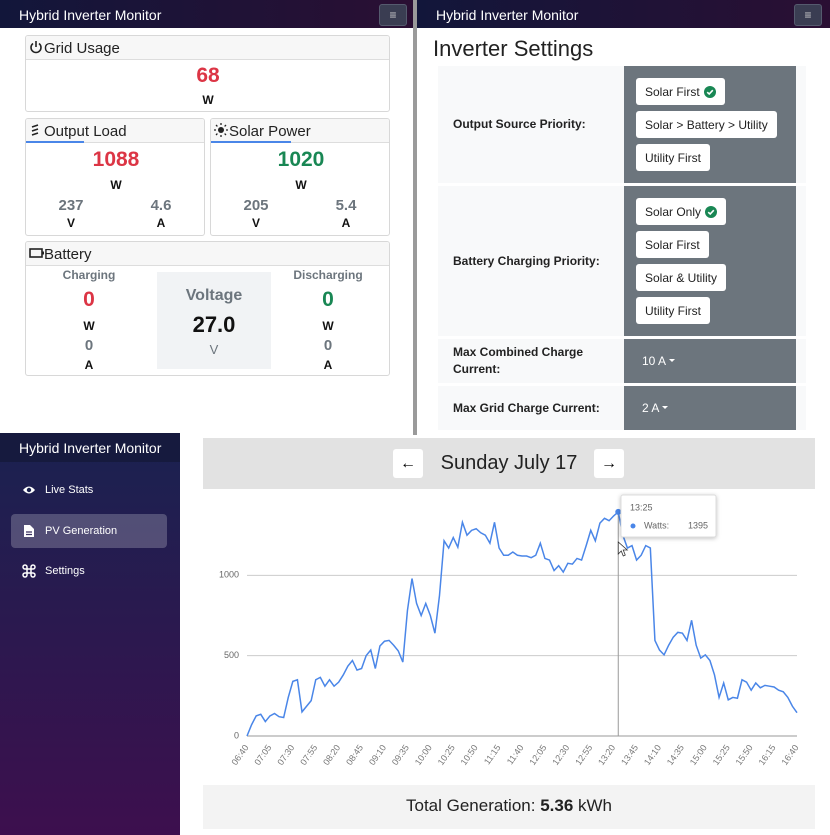 The height and width of the screenshot is (835, 830). What do you see at coordinates (89, 275) in the screenshot?
I see `charging-label: Charging` at bounding box center [89, 275].